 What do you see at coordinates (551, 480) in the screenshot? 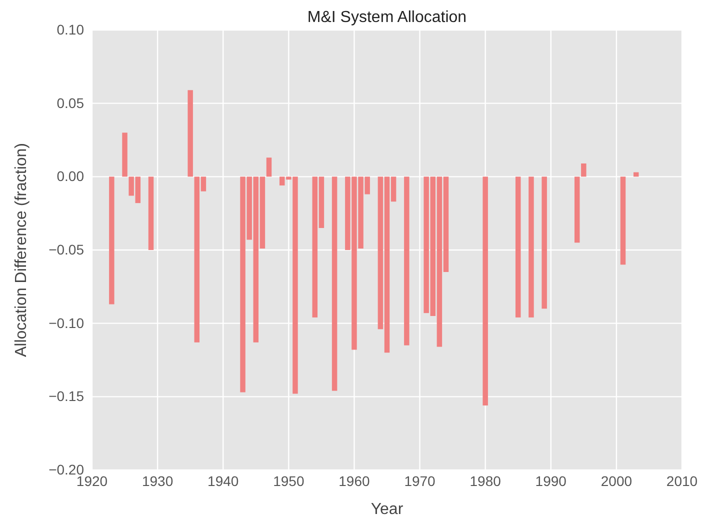
I see `x-tick-label: 1990` at bounding box center [551, 480].